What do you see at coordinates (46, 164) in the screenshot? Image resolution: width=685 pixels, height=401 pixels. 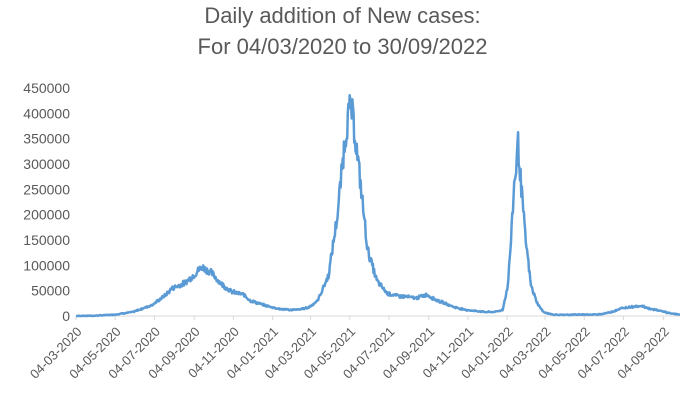 I see `y-tick-label: 300000` at bounding box center [46, 164].